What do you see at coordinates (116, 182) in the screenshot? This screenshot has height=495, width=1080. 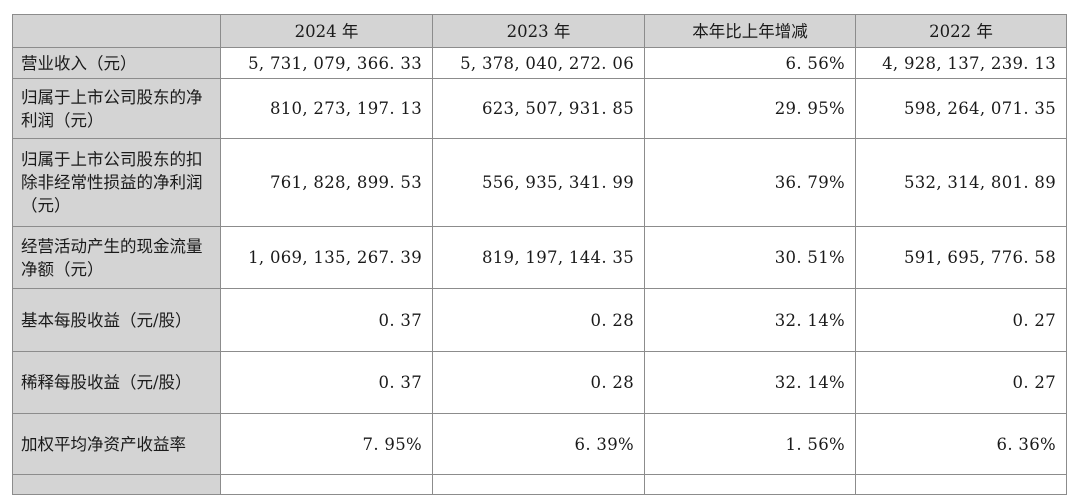 I see `row-label: 归属于上市公司股东的扣除非经常性损益的净利润（元）` at bounding box center [116, 182].